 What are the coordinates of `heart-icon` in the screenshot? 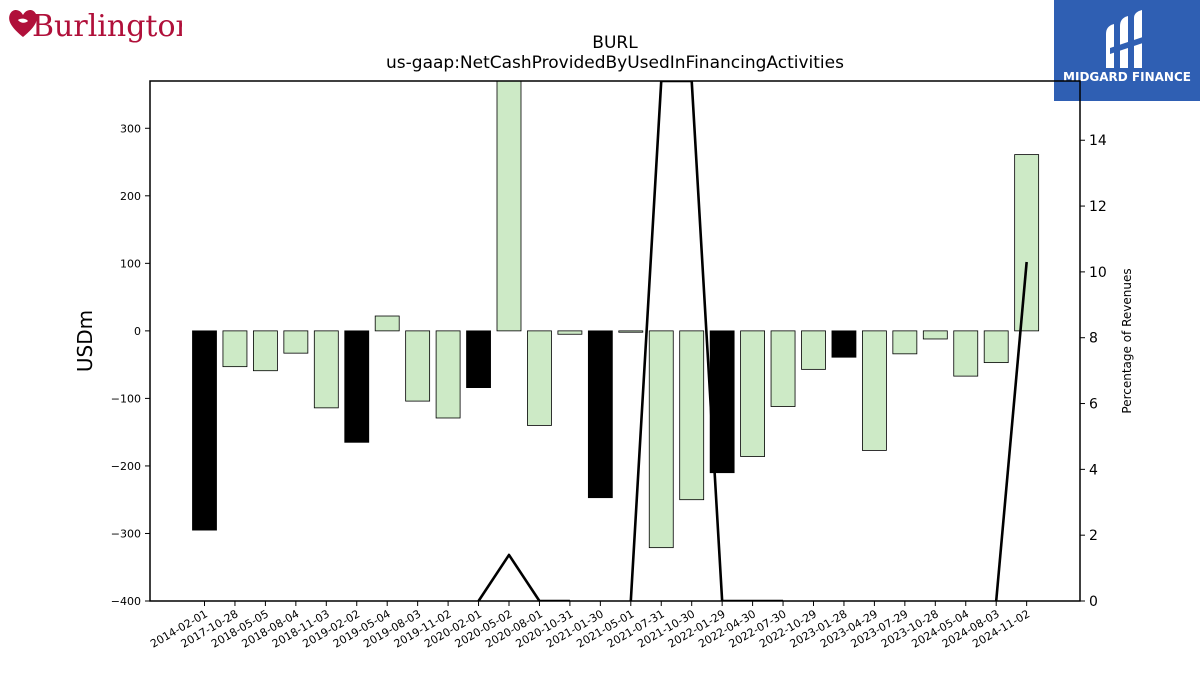 It's located at (23, 23).